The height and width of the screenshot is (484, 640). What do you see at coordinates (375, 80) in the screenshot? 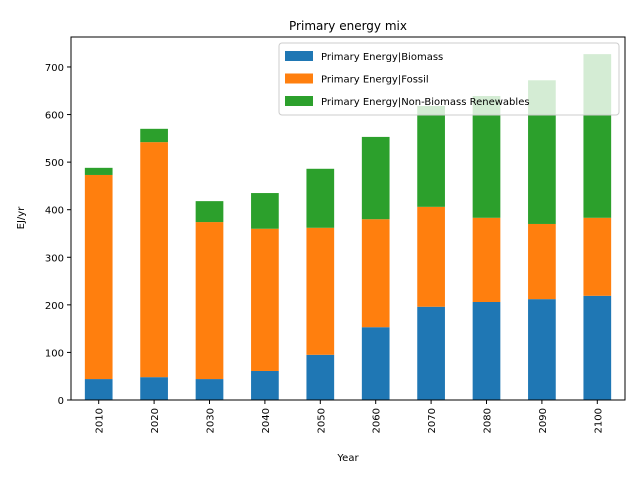
I see `legend-label: Primary Energy|Fossil` at bounding box center [375, 80].